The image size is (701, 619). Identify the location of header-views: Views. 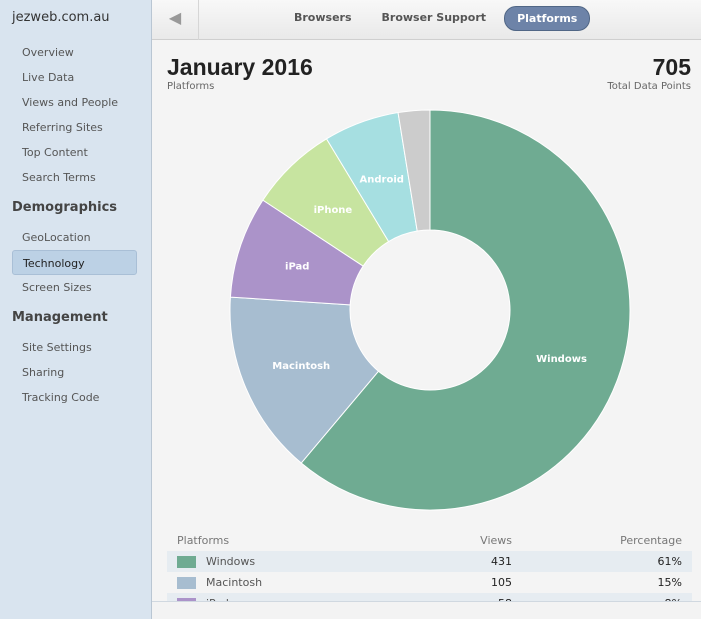
(496, 540).